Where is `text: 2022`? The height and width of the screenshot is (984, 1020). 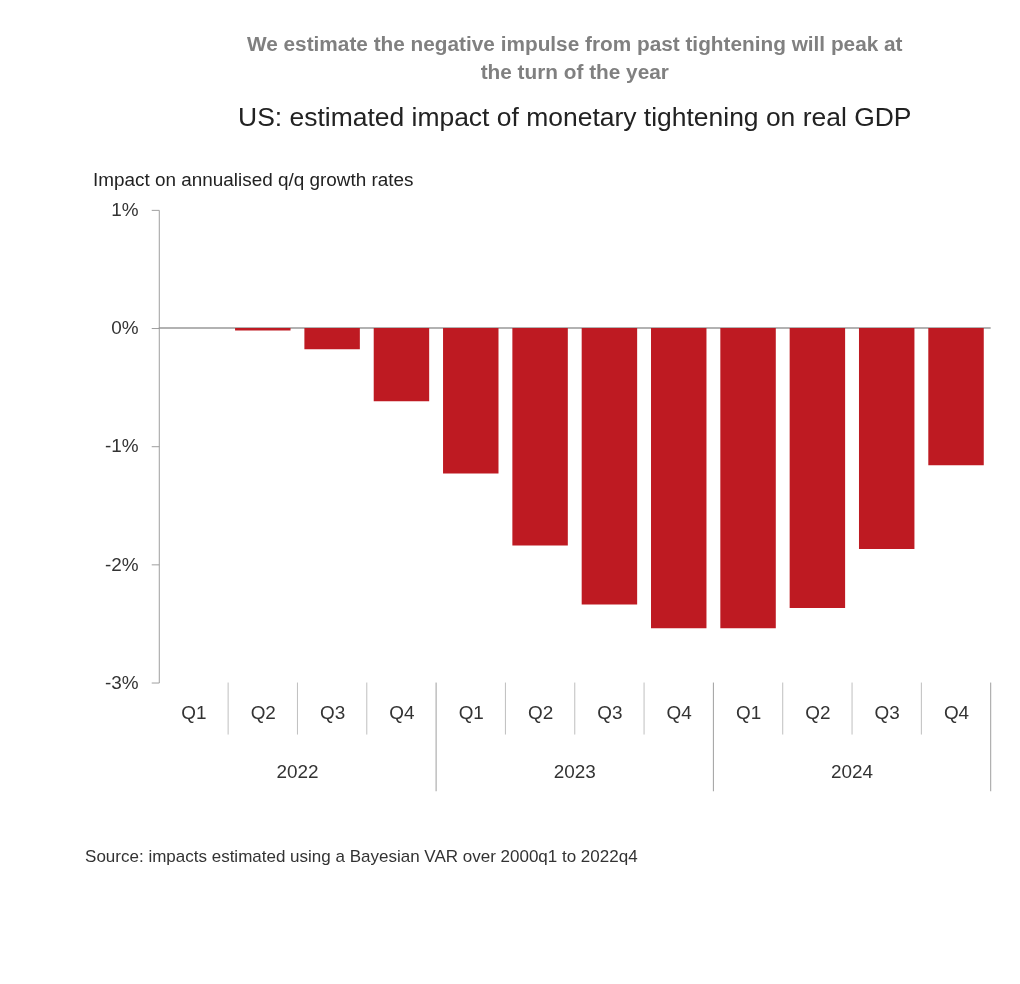
text: 2022 is located at coordinates (297, 772).